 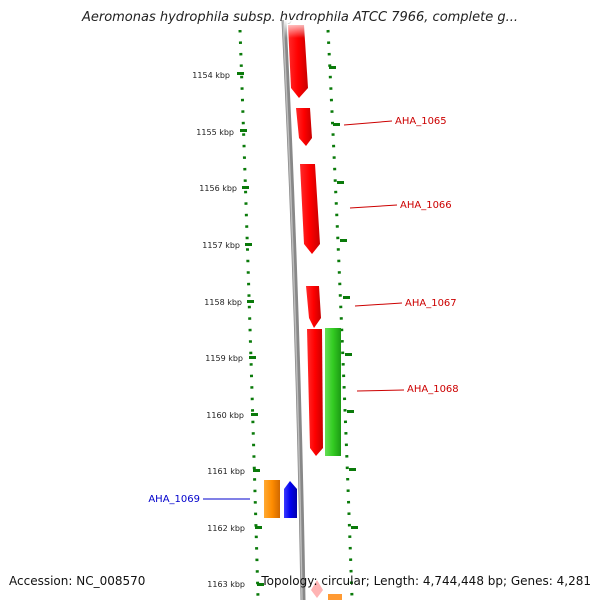 I want to click on tick-label: 1161 kbp, so click(x=226, y=471).